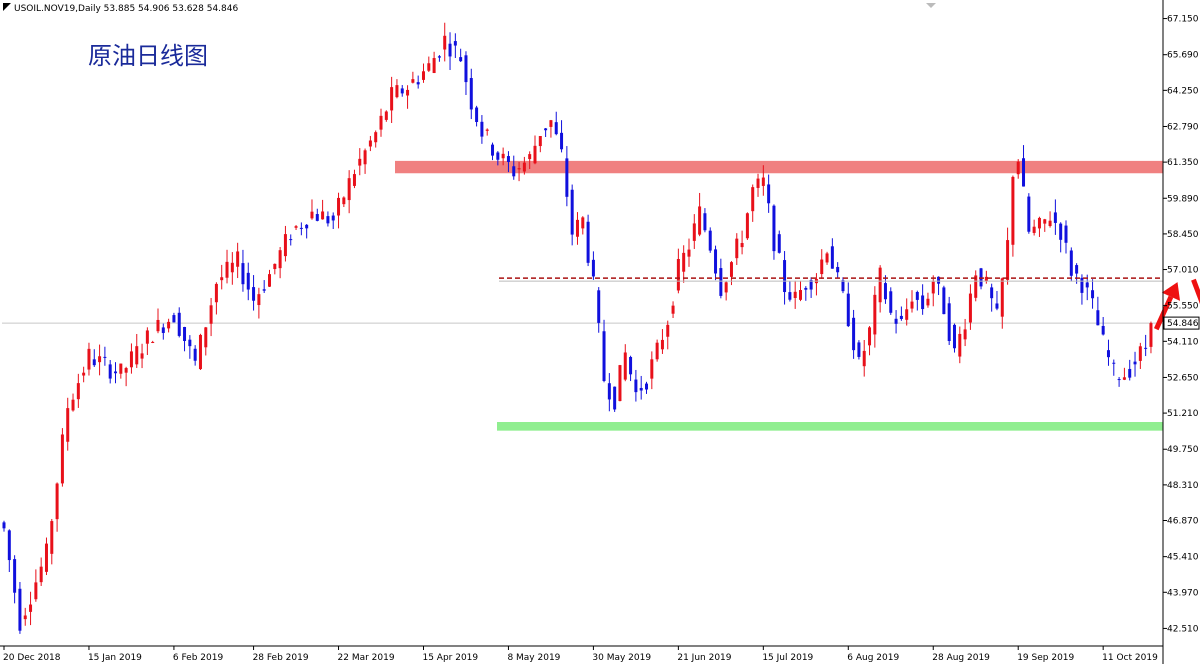 This screenshot has width=1200, height=664. I want to click on x-tick-label: 15 Jan 2019, so click(115, 658).